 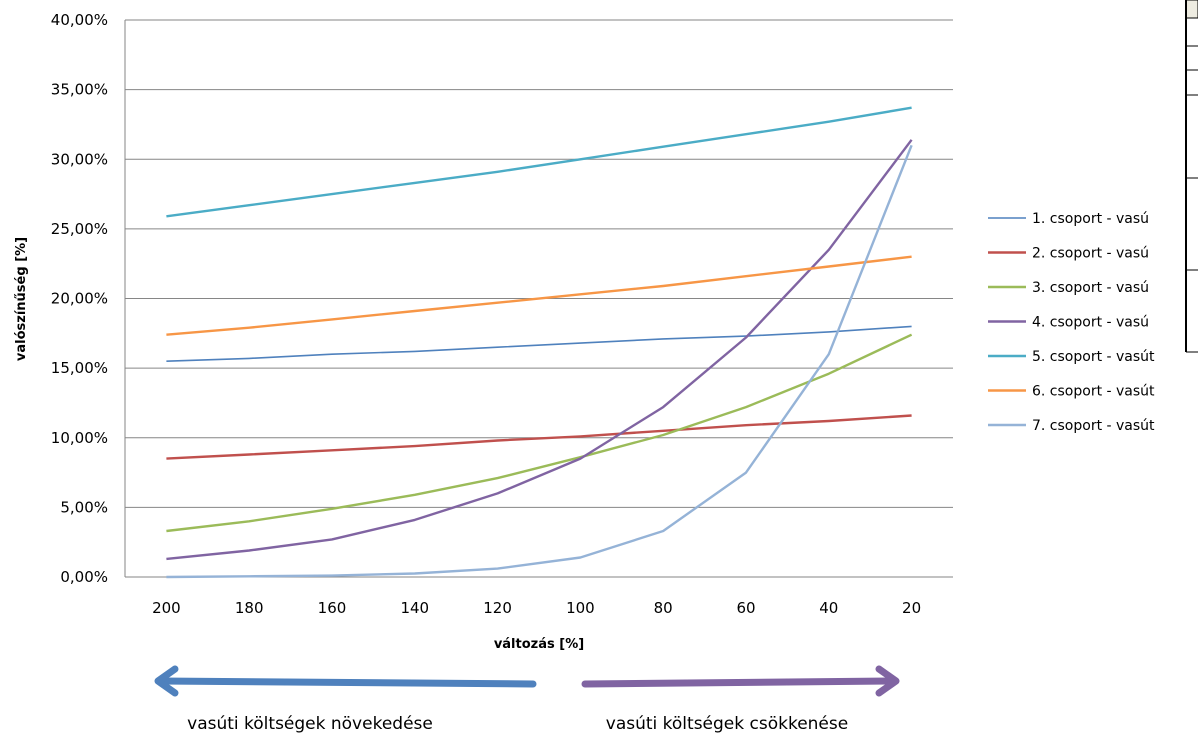 I want to click on y-tick-label: 15,00%, so click(x=79, y=368).